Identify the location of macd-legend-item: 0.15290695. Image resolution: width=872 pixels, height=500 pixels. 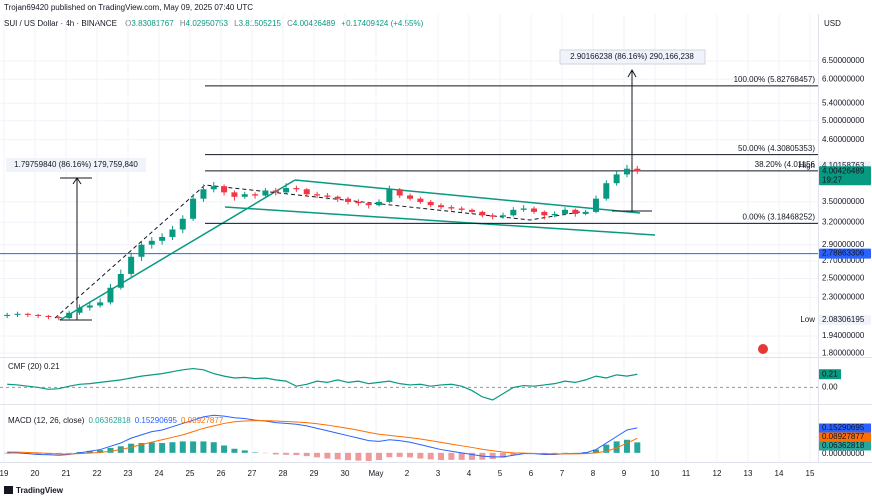
(156, 420).